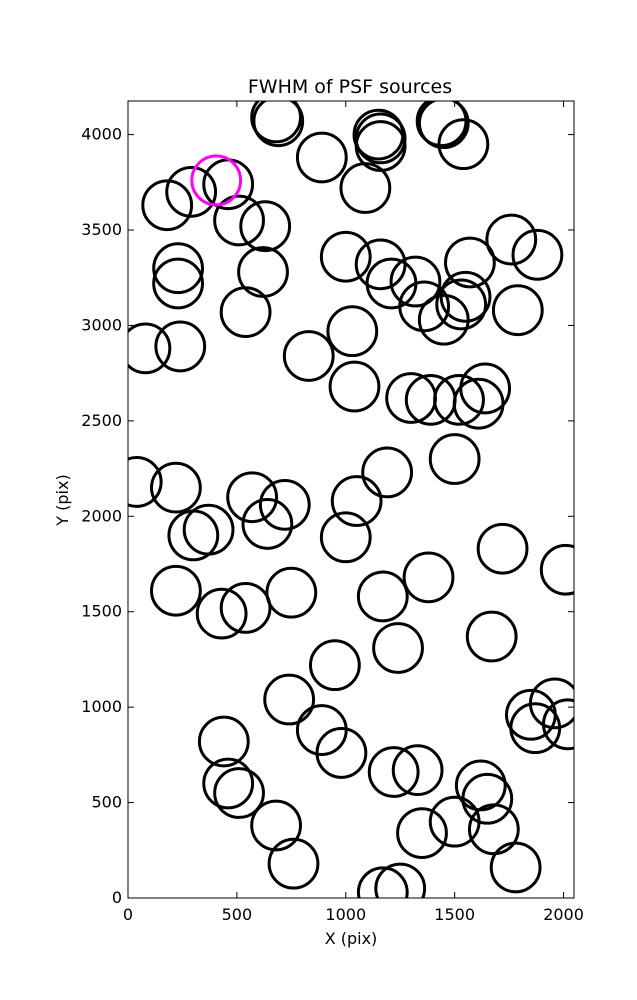 The image size is (637, 1000). I want to click on x-tick-label: 1000, so click(345, 914).